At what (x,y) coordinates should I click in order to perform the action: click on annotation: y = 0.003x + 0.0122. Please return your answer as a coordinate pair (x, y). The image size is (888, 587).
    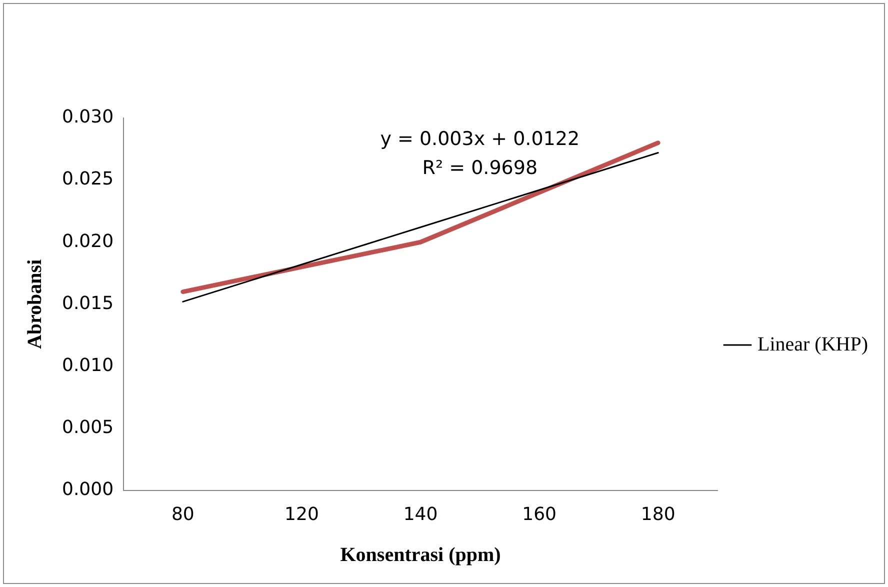
    Looking at the image, I should click on (480, 139).